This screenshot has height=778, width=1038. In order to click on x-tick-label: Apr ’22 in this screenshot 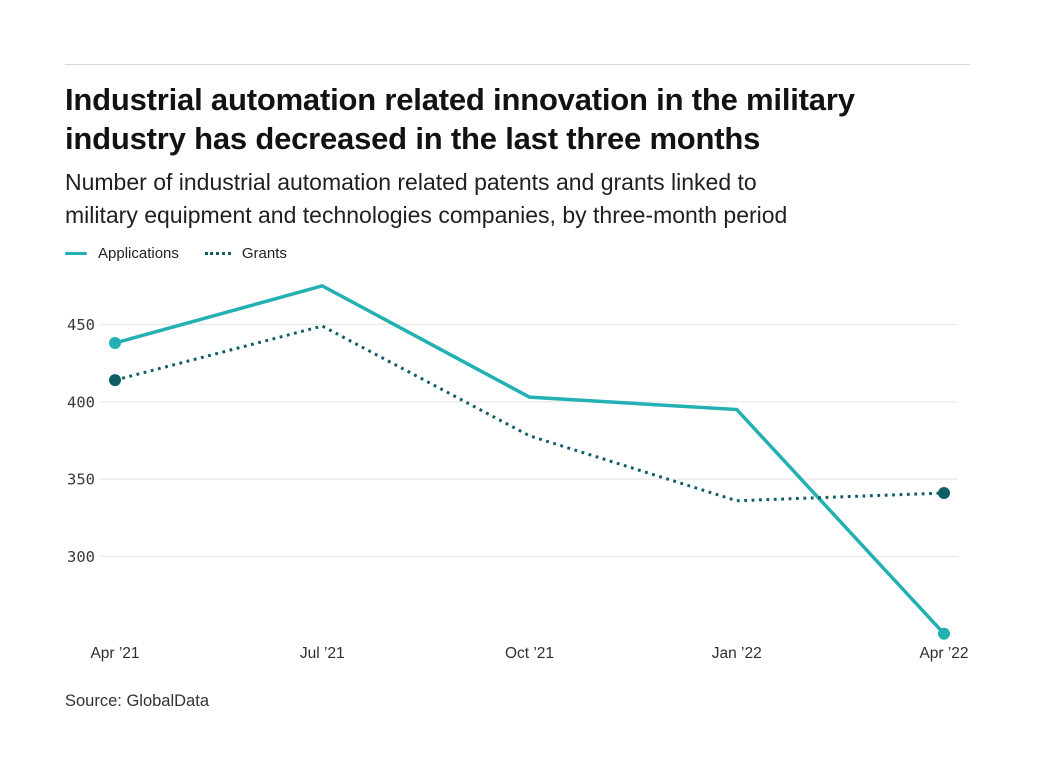, I will do `click(943, 653)`.